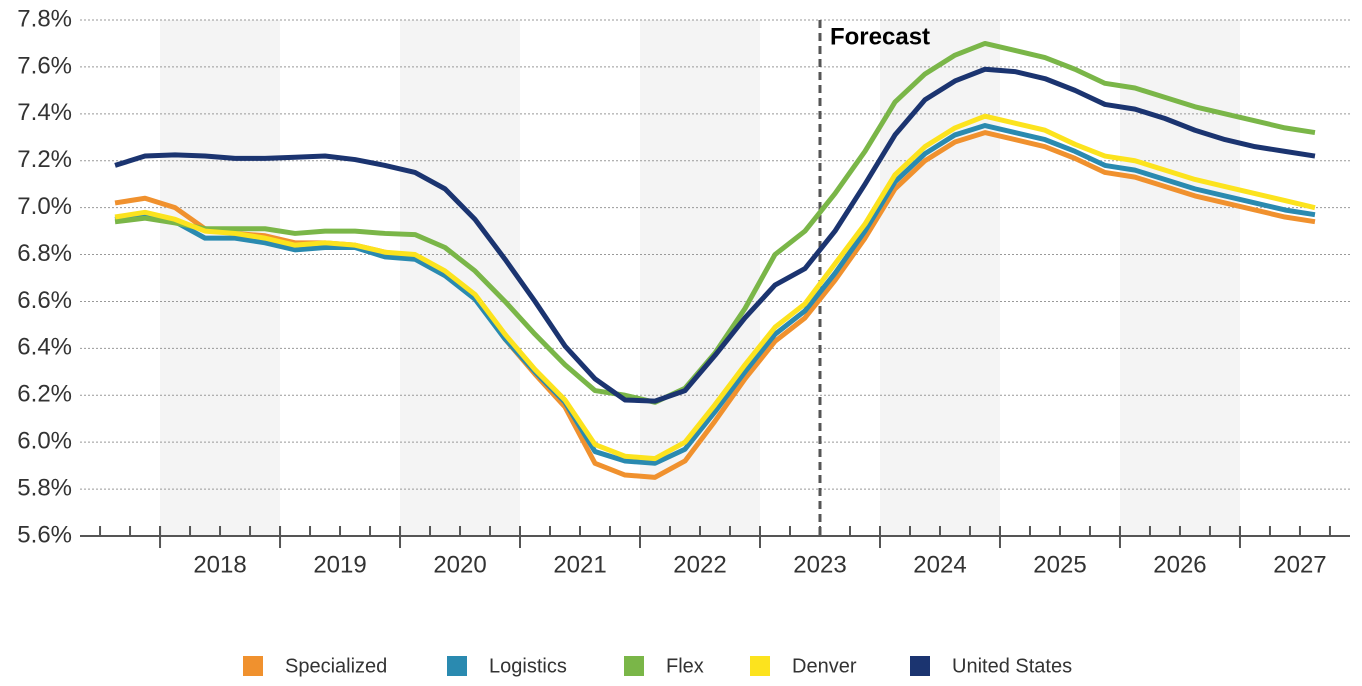 This screenshot has width=1362, height=686. What do you see at coordinates (44, 159) in the screenshot?
I see `y-tick-label: 7.2%` at bounding box center [44, 159].